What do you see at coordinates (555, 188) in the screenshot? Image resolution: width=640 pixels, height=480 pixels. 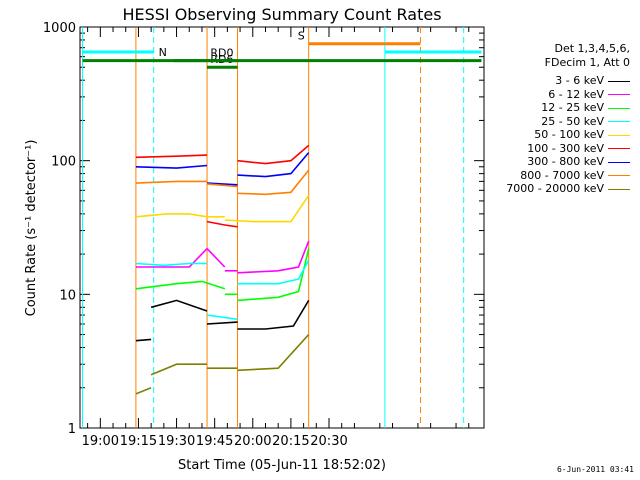 I see `legend-label: 7000 - 20000 keV` at bounding box center [555, 188].